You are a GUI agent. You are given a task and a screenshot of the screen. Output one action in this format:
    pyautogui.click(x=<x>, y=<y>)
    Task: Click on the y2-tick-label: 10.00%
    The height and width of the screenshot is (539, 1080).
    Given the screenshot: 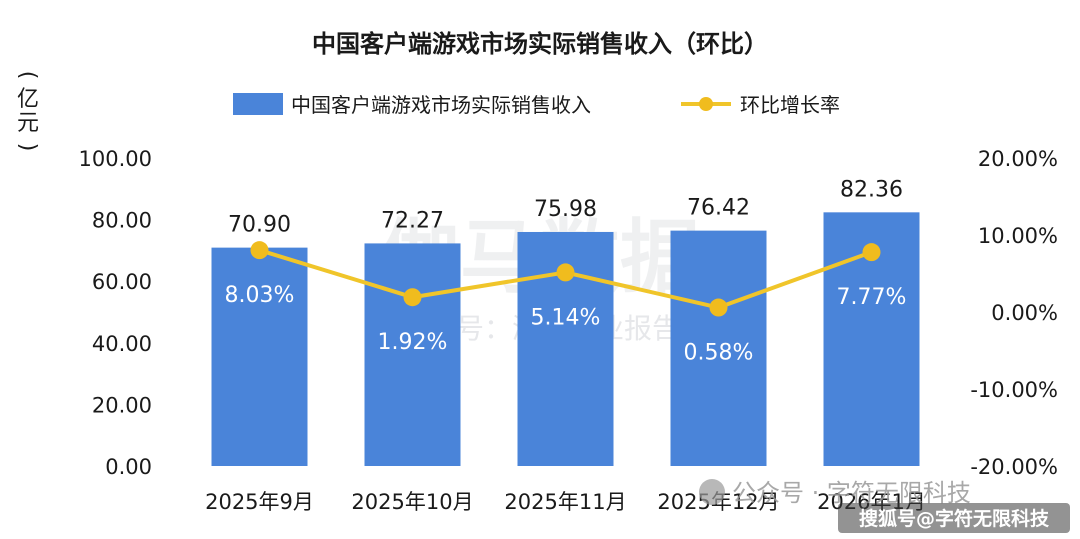 What is the action you would take?
    pyautogui.click(x=1018, y=236)
    